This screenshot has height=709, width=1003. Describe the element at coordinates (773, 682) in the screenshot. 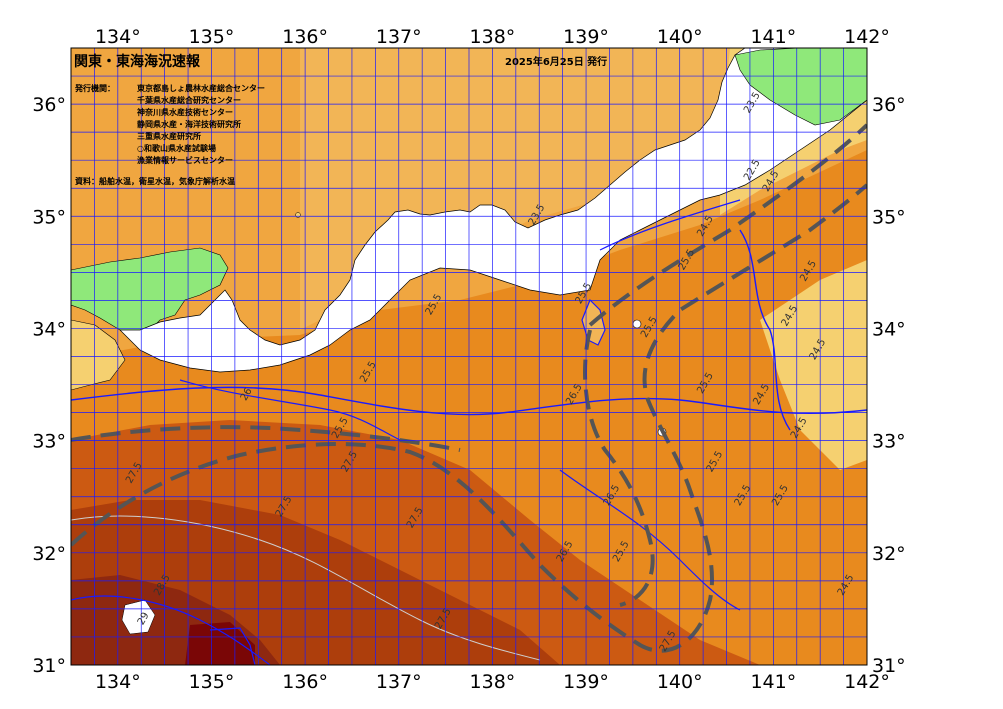

I see `lon-label-bottom: 141°` at that location.